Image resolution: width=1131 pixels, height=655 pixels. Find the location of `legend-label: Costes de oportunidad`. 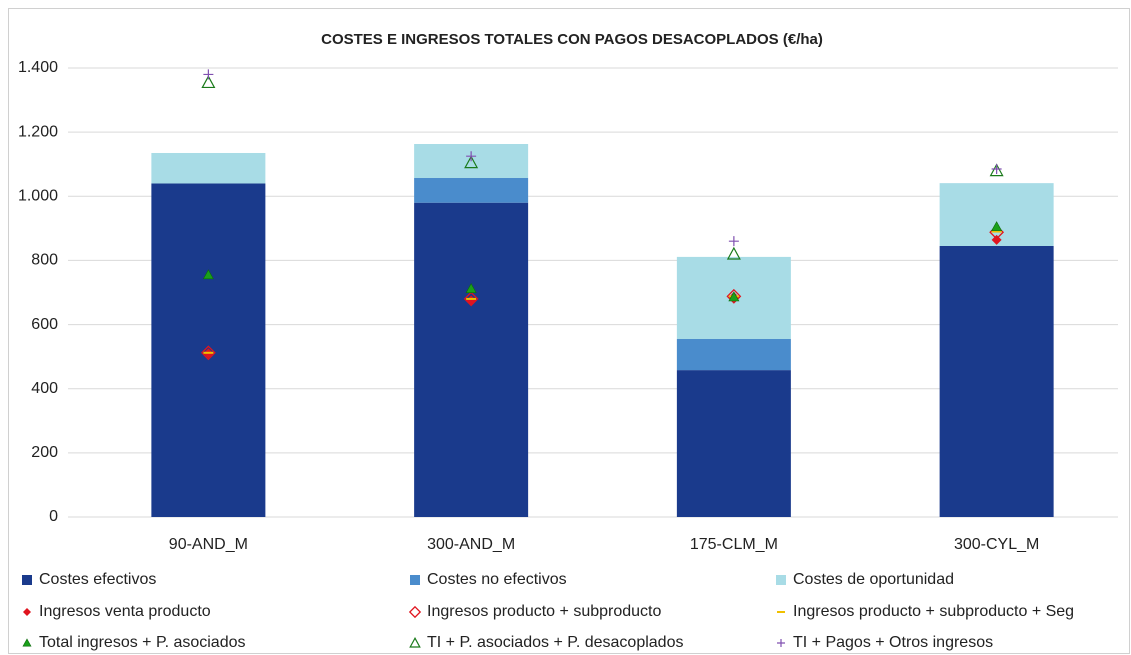

legend-label: Costes de oportunidad is located at coordinates (873, 579).